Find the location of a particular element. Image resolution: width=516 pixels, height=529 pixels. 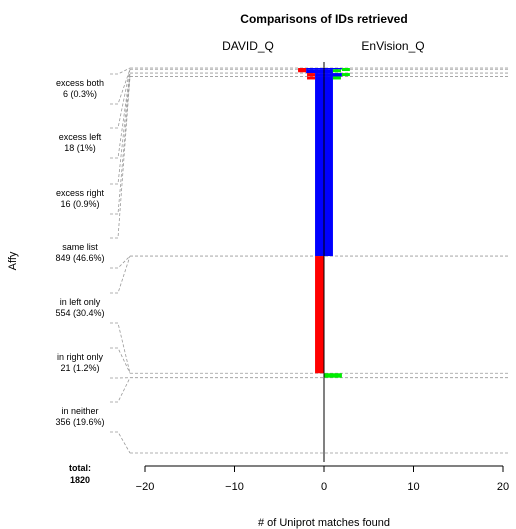

x-tick-label: 0 is located at coordinates (324, 487).